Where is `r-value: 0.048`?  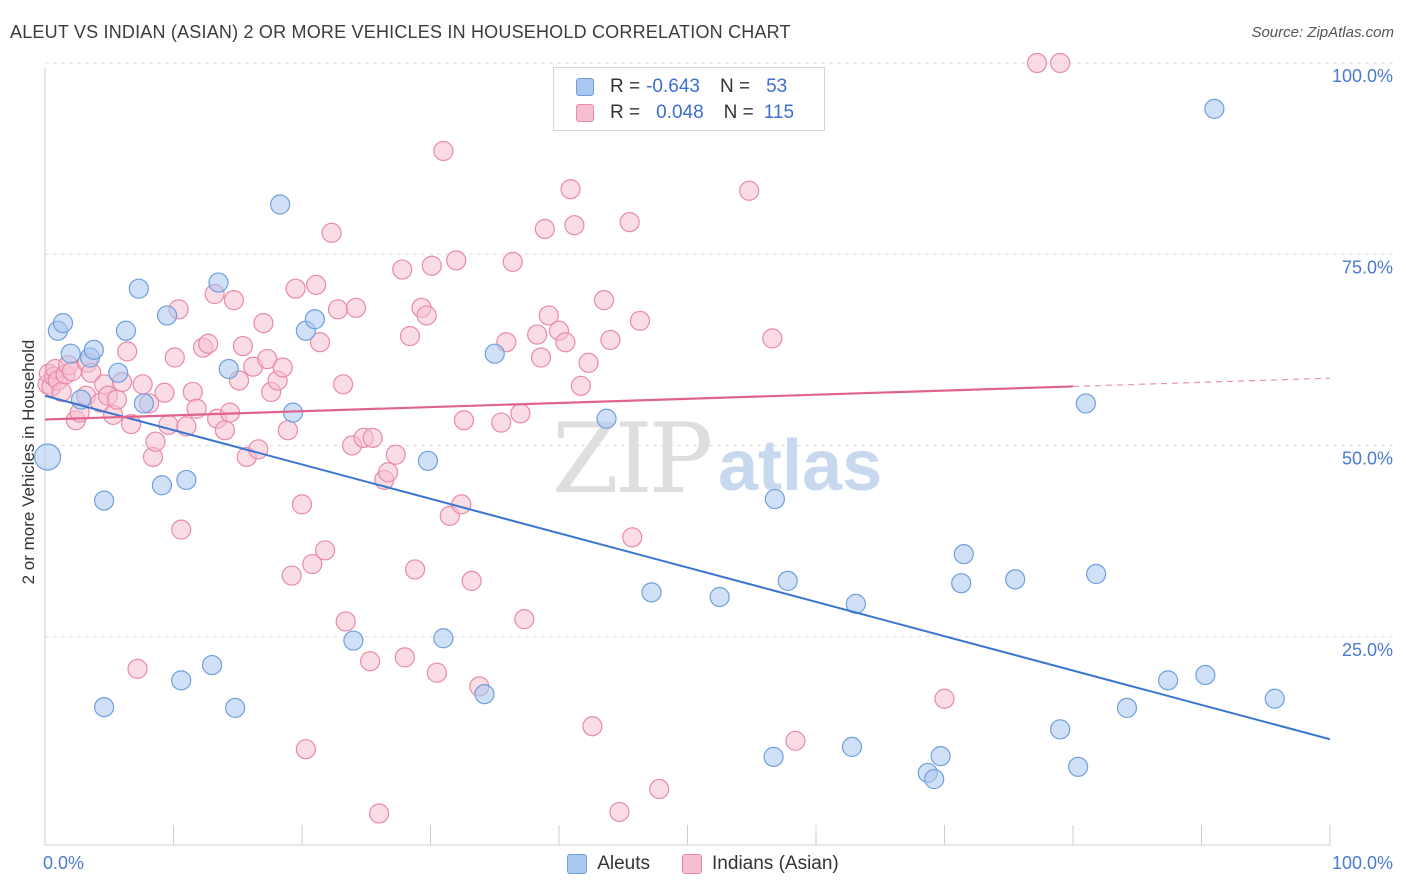 r-value: 0.048 is located at coordinates (680, 112).